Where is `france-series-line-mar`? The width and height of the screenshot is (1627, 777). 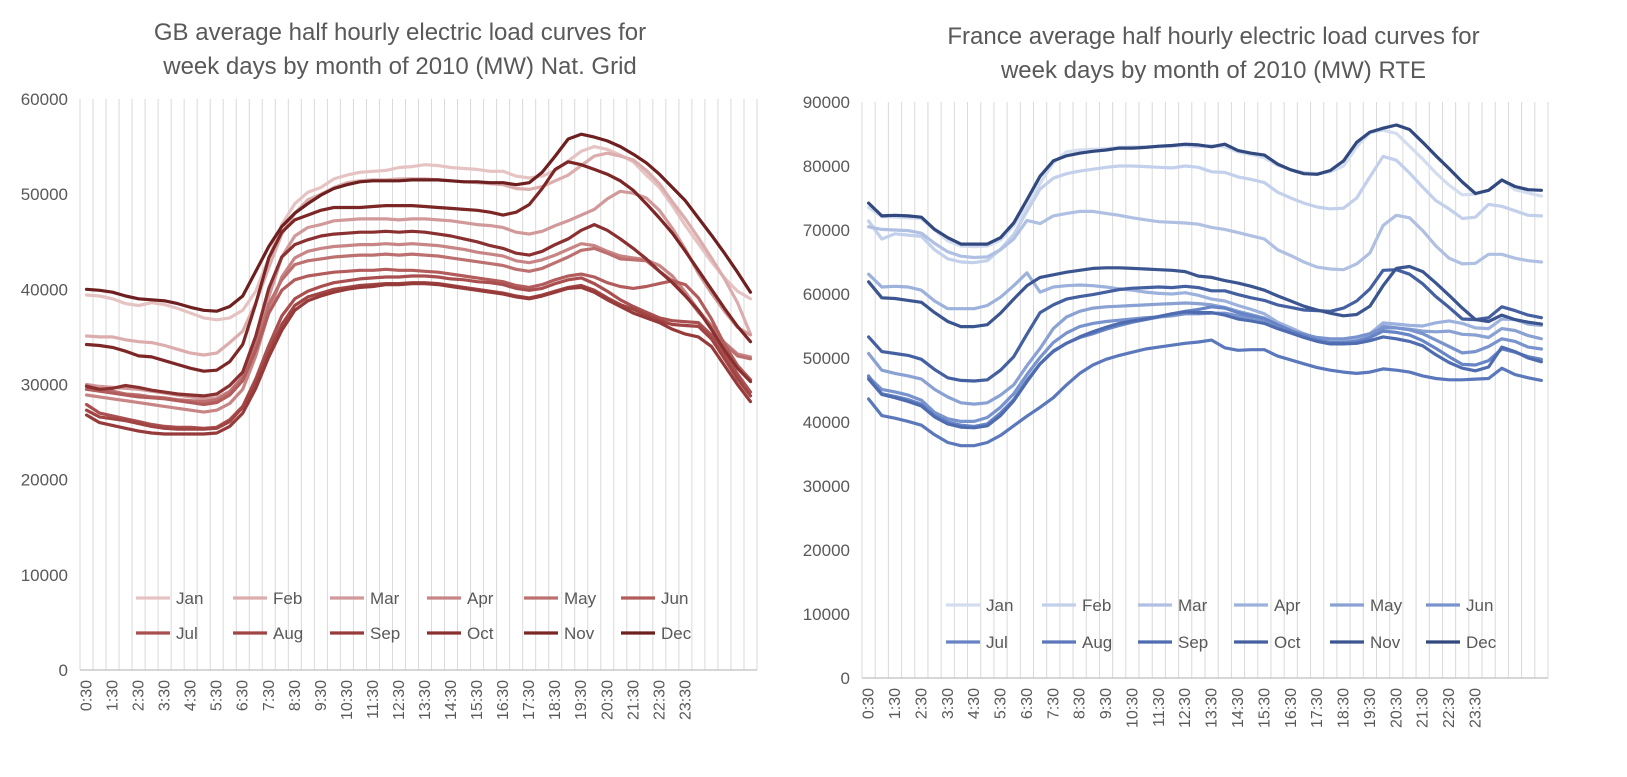
france-series-line-mar is located at coordinates (1205, 240).